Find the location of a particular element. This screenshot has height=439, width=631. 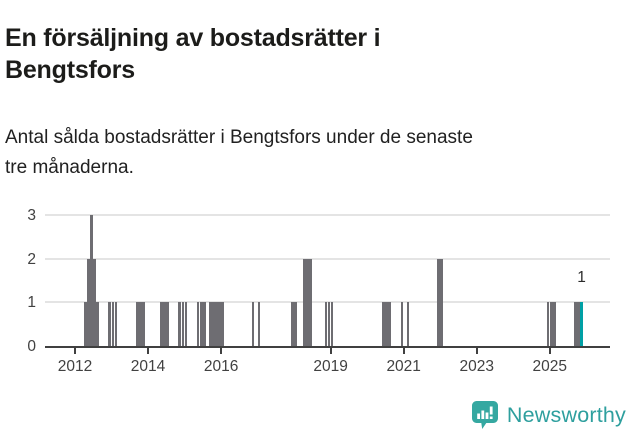

chart-title-line-1: En försäljning av bostadsrätter i is located at coordinates (193, 37).